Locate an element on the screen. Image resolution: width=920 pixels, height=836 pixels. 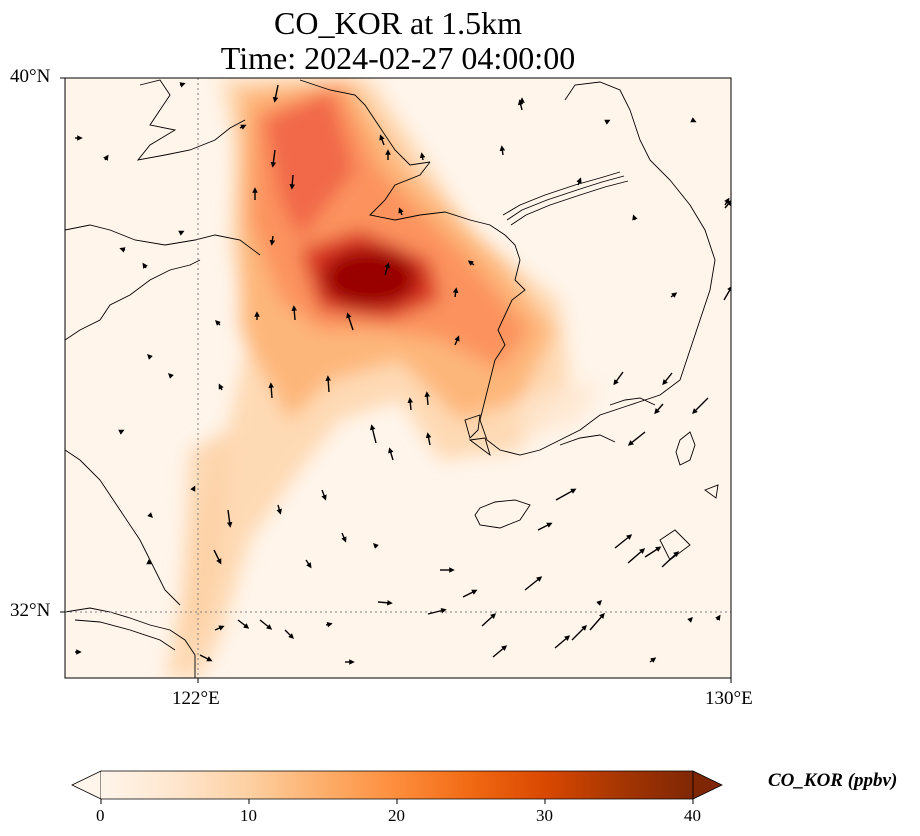
colorbar-tick-20: 20 is located at coordinates (396, 815).